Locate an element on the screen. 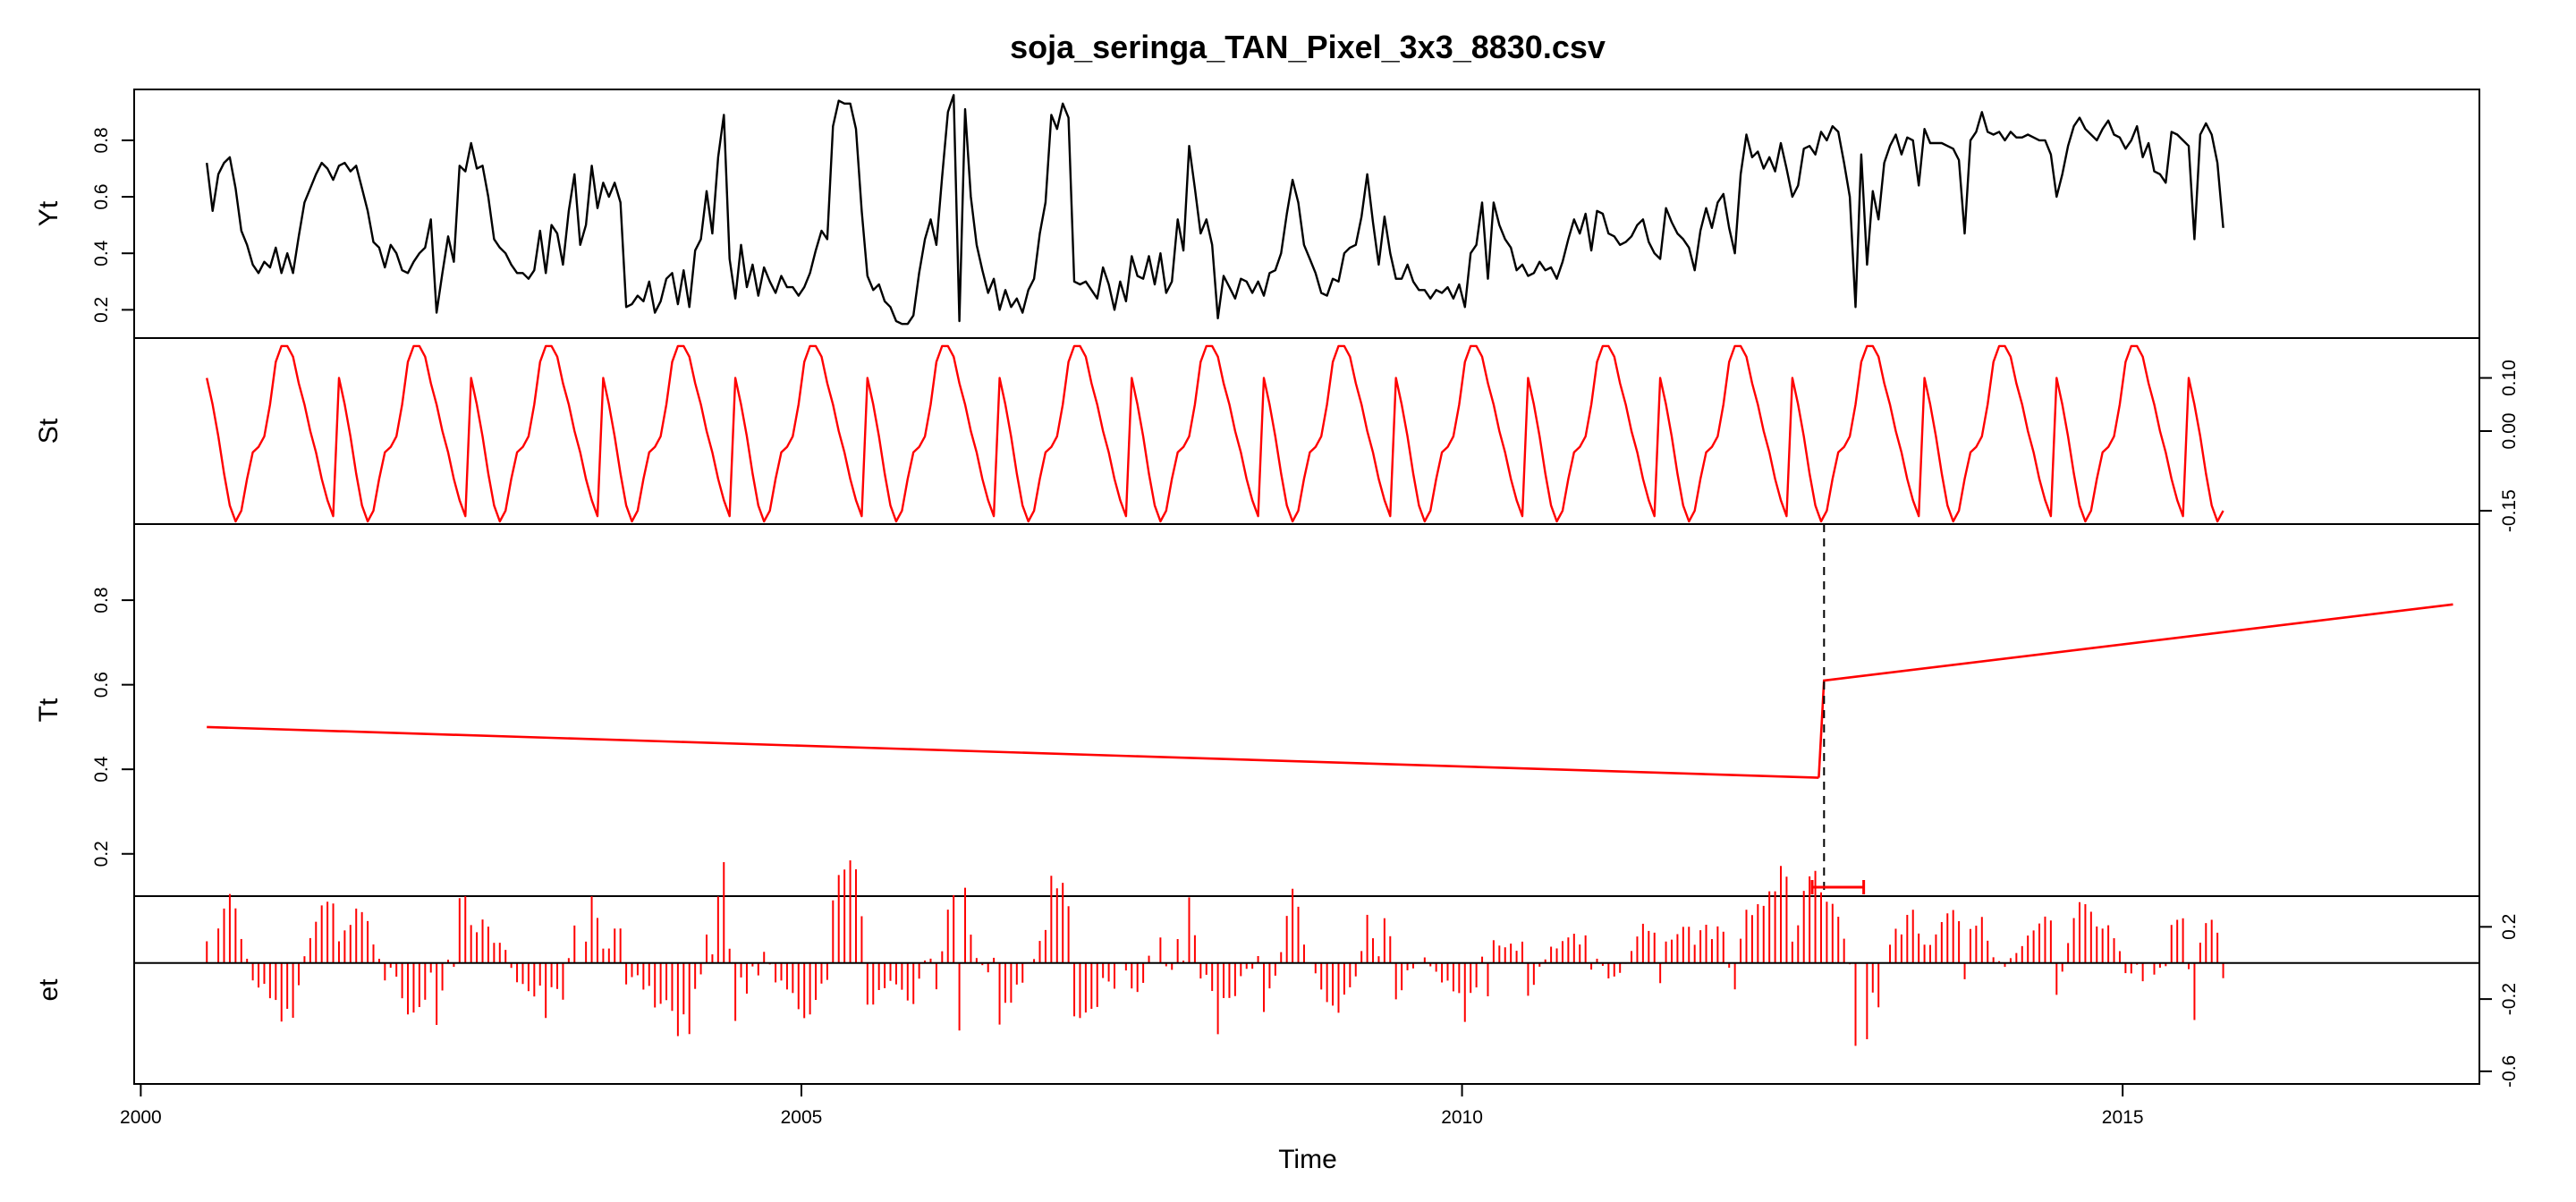 This screenshot has width=2576, height=1202. x-tick-label: 2000 is located at coordinates (141, 1117).